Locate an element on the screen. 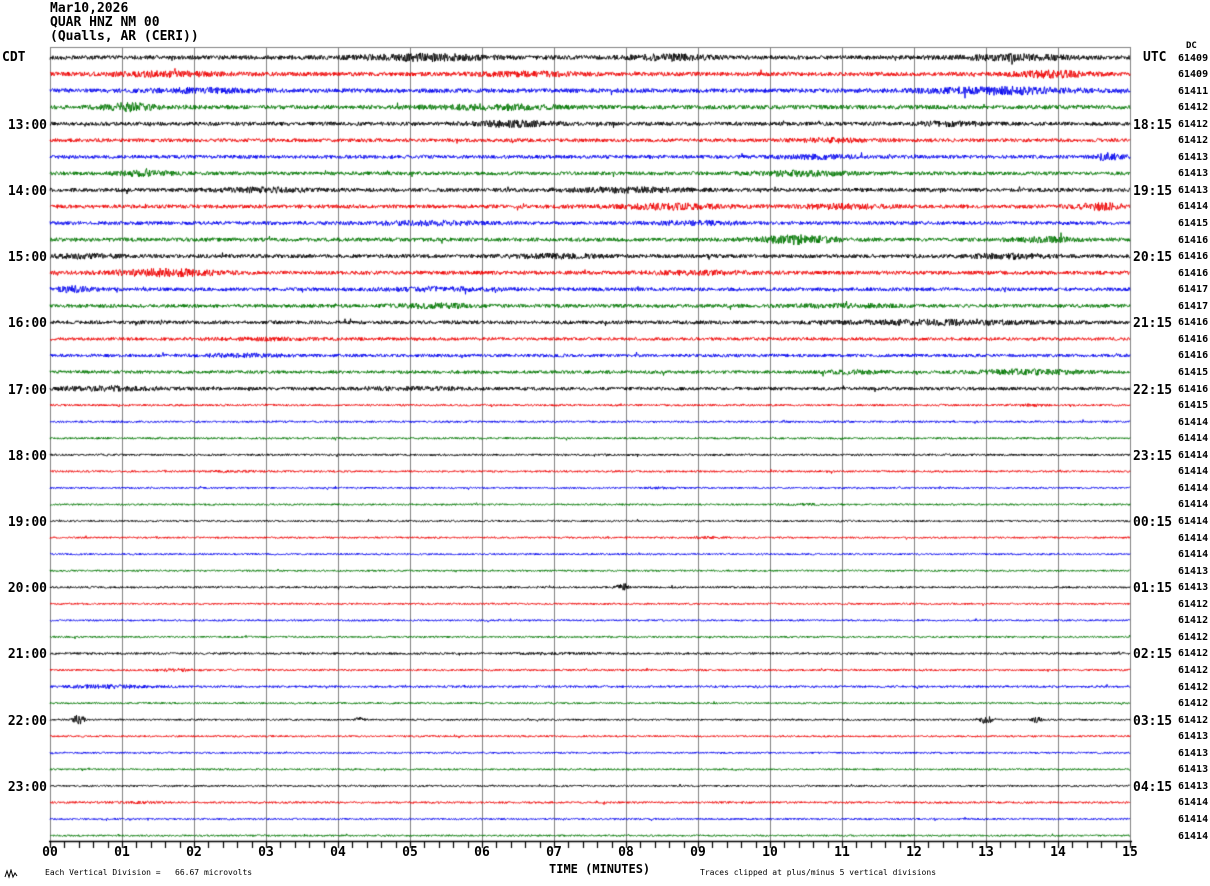 Image resolution: width=1210 pixels, height=886 pixels. left-hour-label: 14:00 is located at coordinates (27, 191).